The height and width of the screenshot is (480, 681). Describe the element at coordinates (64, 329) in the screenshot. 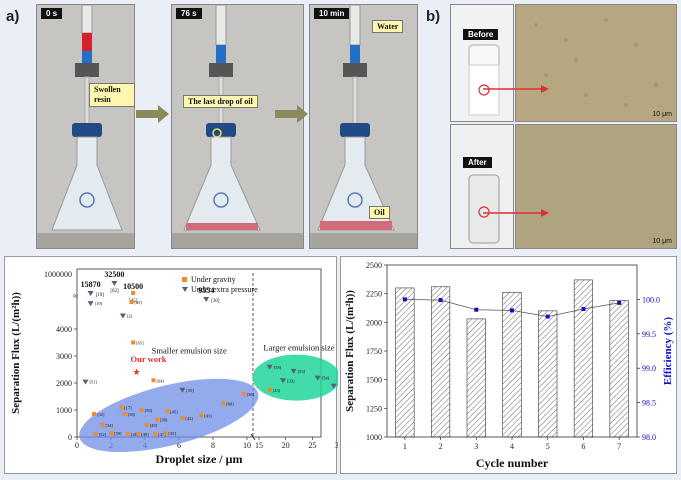

I see `y-tick-label: 4000` at that location.